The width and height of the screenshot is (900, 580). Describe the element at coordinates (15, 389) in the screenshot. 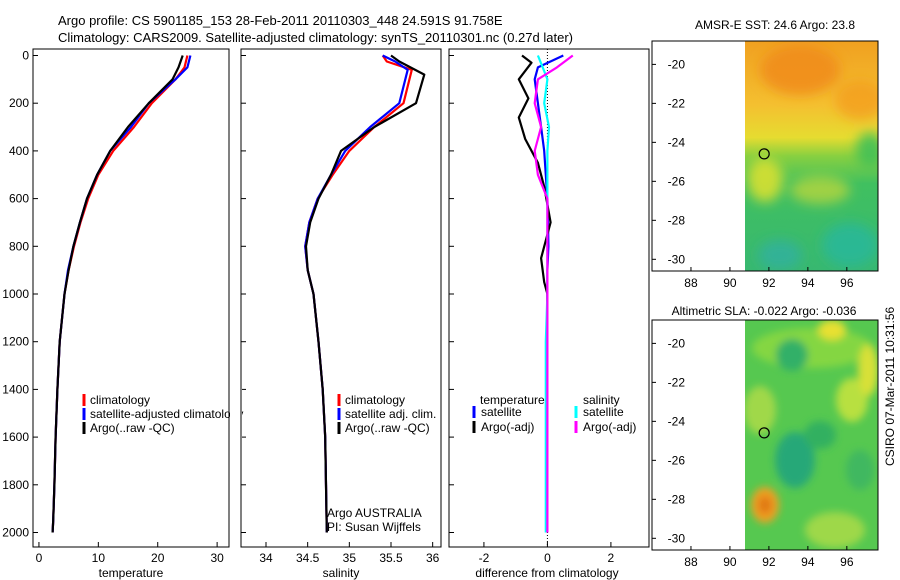

I see `y-tick-label: 1400` at that location.